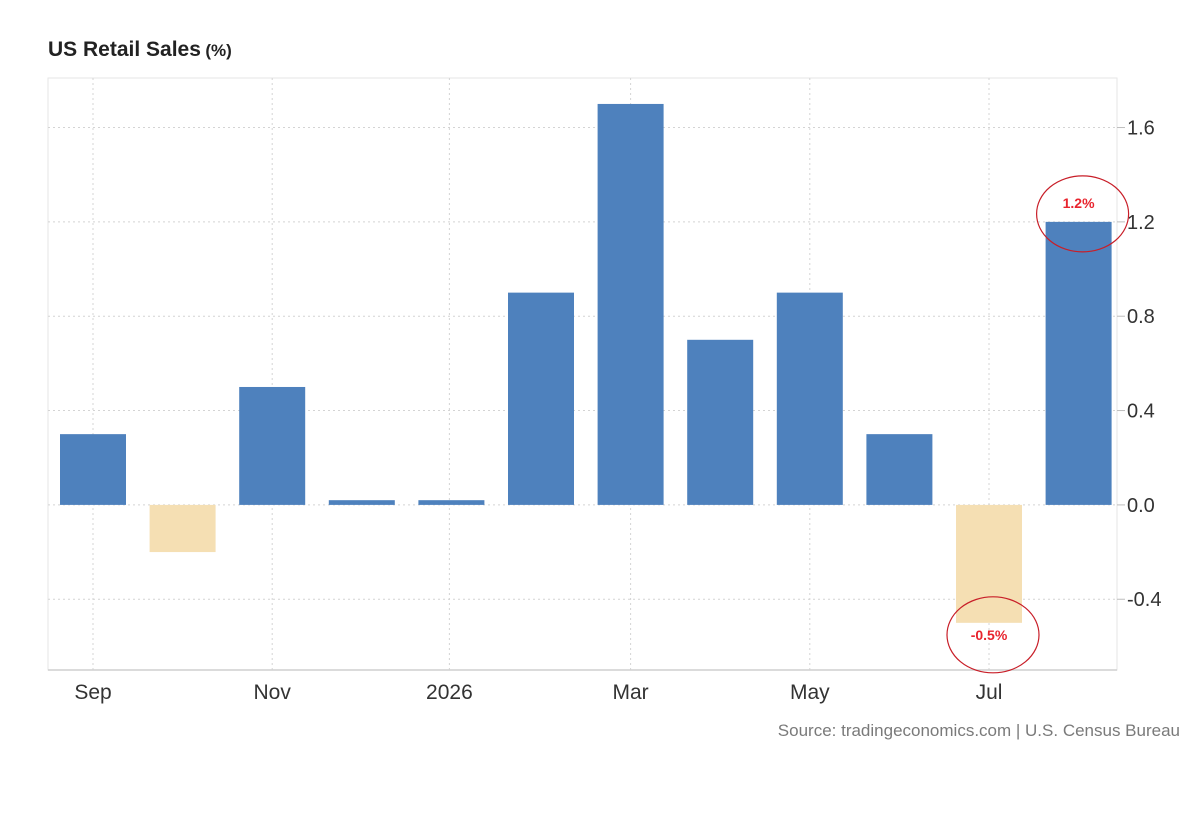  Describe the element at coordinates (182, 528) in the screenshot. I see `bar-oct` at that location.